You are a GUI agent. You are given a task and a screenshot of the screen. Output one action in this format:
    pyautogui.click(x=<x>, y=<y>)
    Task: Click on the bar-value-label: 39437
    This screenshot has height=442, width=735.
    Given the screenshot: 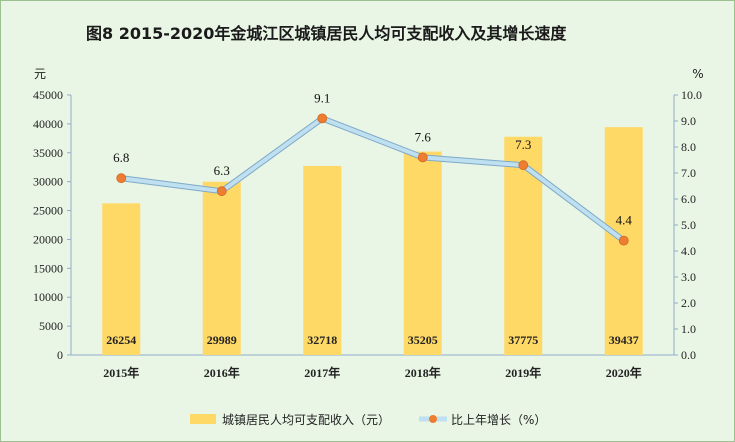 What is the action you would take?
    pyautogui.click(x=624, y=340)
    